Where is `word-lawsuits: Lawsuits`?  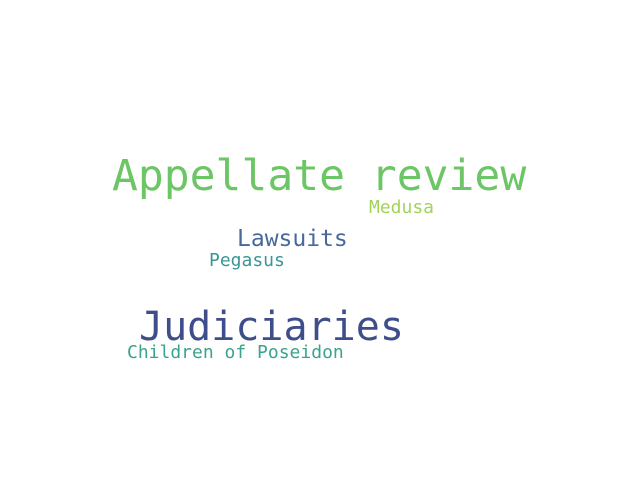 word-lawsuits: Lawsuits is located at coordinates (292, 239).